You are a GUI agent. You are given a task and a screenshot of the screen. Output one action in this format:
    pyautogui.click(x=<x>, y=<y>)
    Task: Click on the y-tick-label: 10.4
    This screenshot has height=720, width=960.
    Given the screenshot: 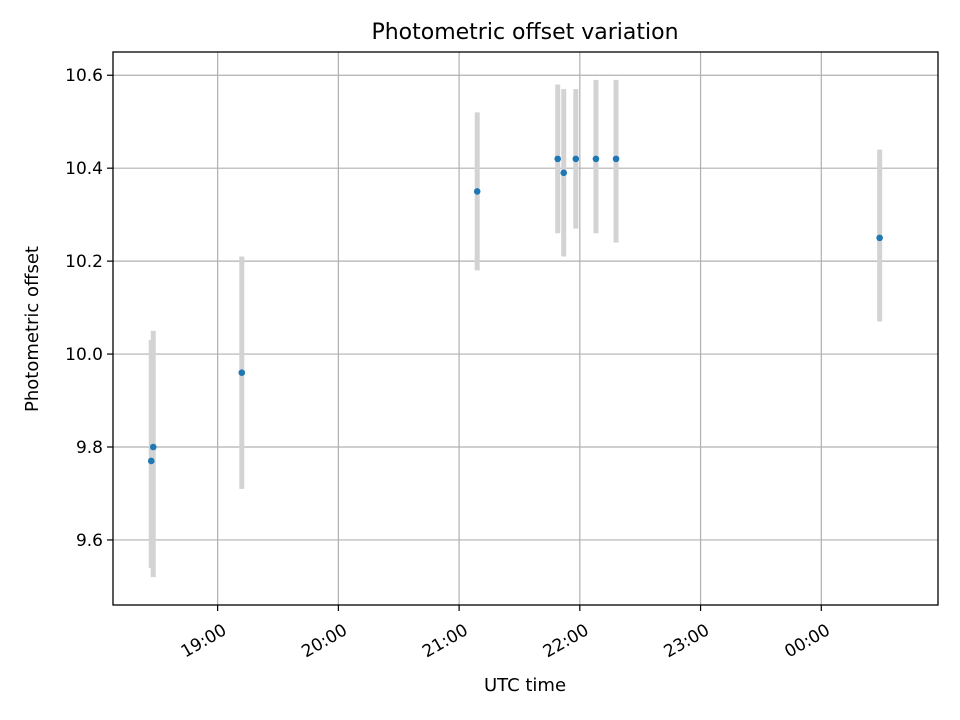 What is the action you would take?
    pyautogui.click(x=84, y=169)
    